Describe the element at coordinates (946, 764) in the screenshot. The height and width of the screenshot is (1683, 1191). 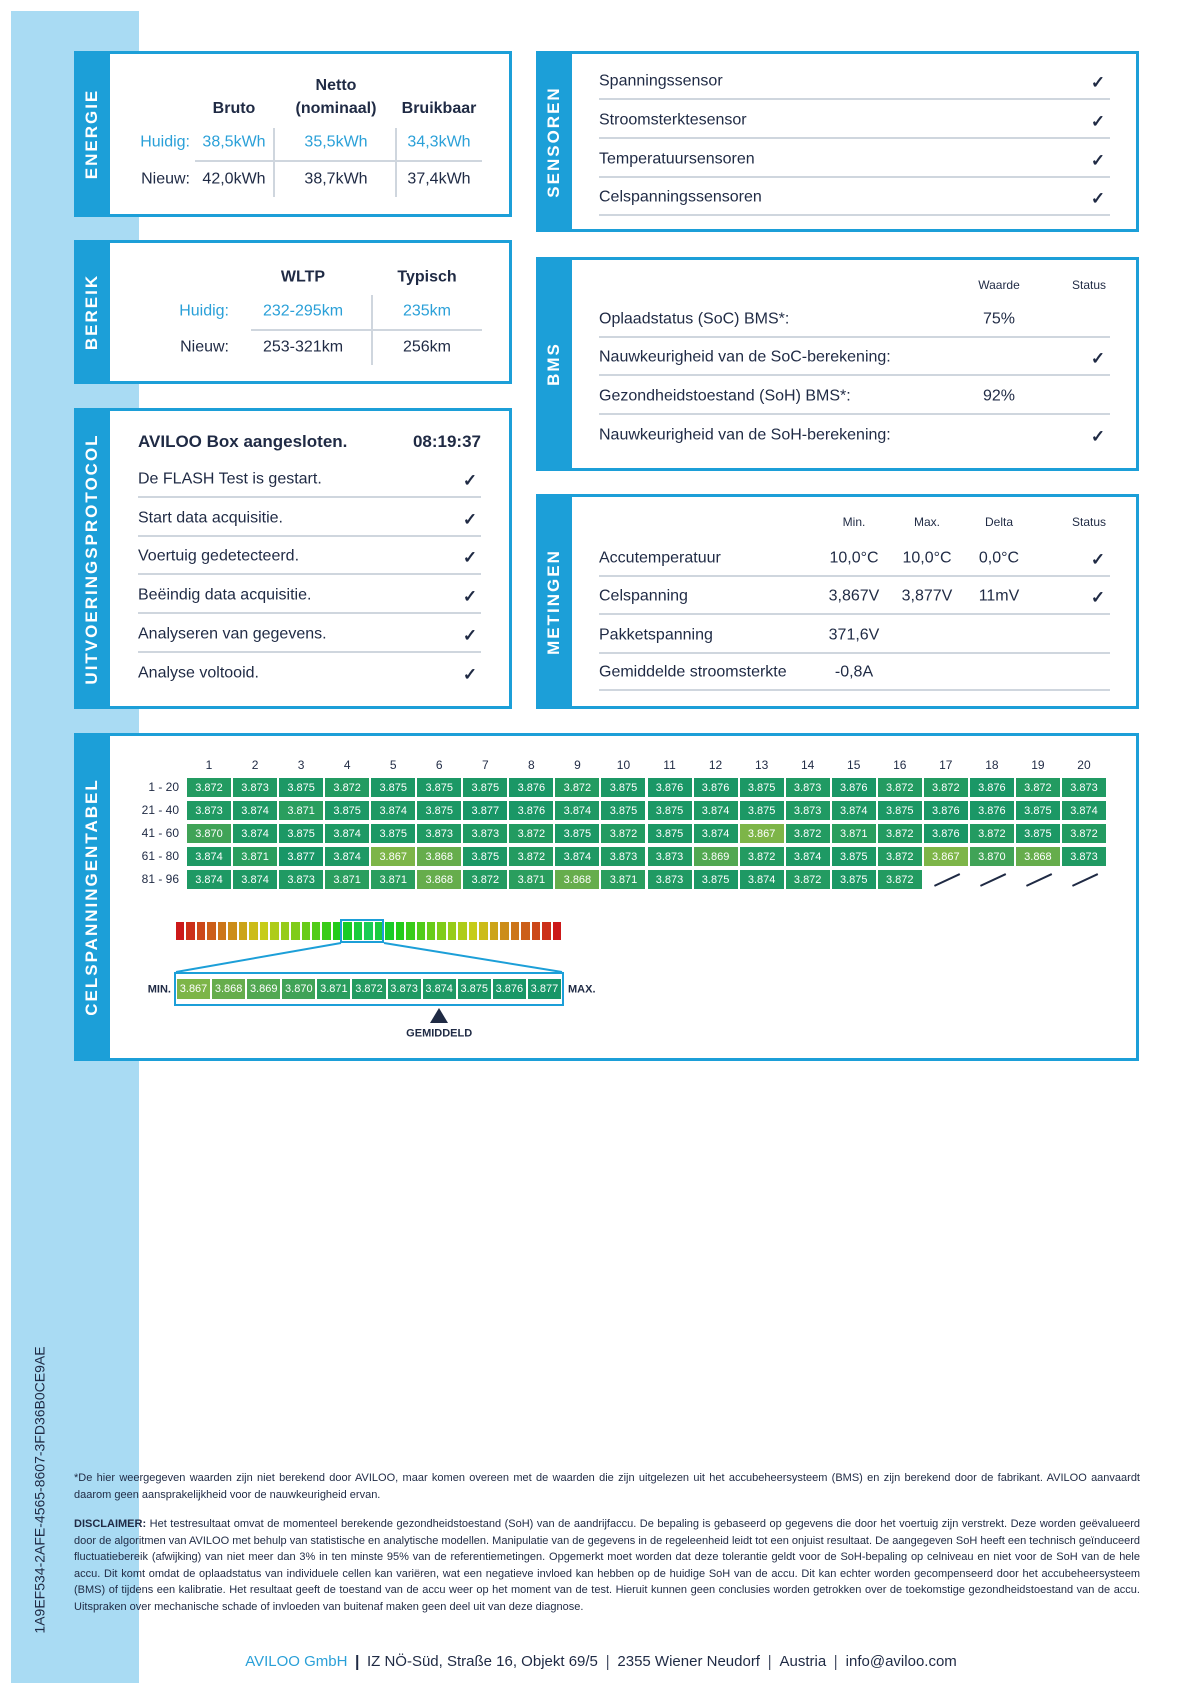
I see `column-number: 17` at that location.